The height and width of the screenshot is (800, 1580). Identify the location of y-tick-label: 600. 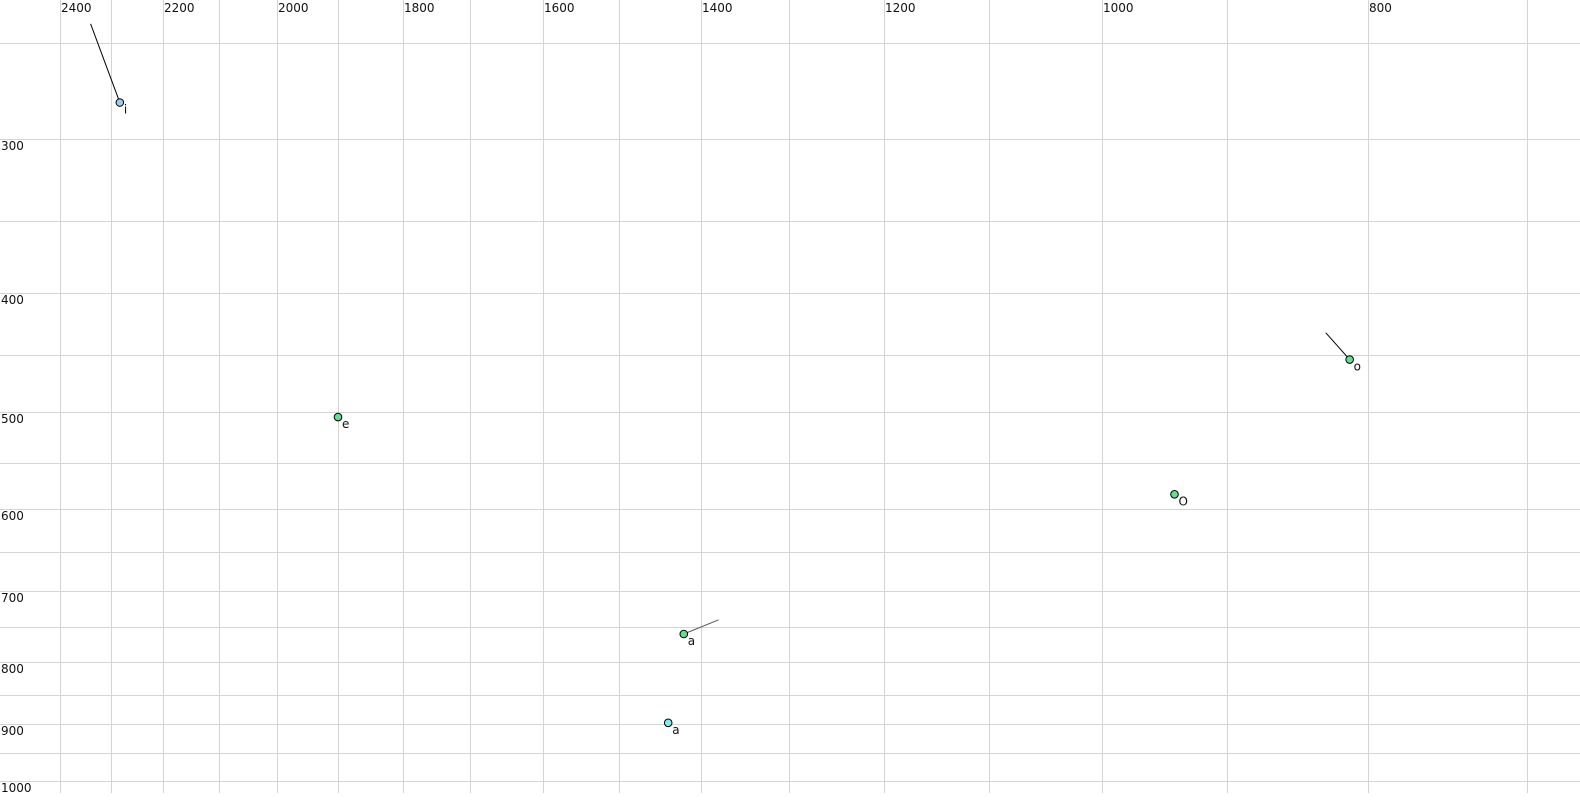
(12, 516).